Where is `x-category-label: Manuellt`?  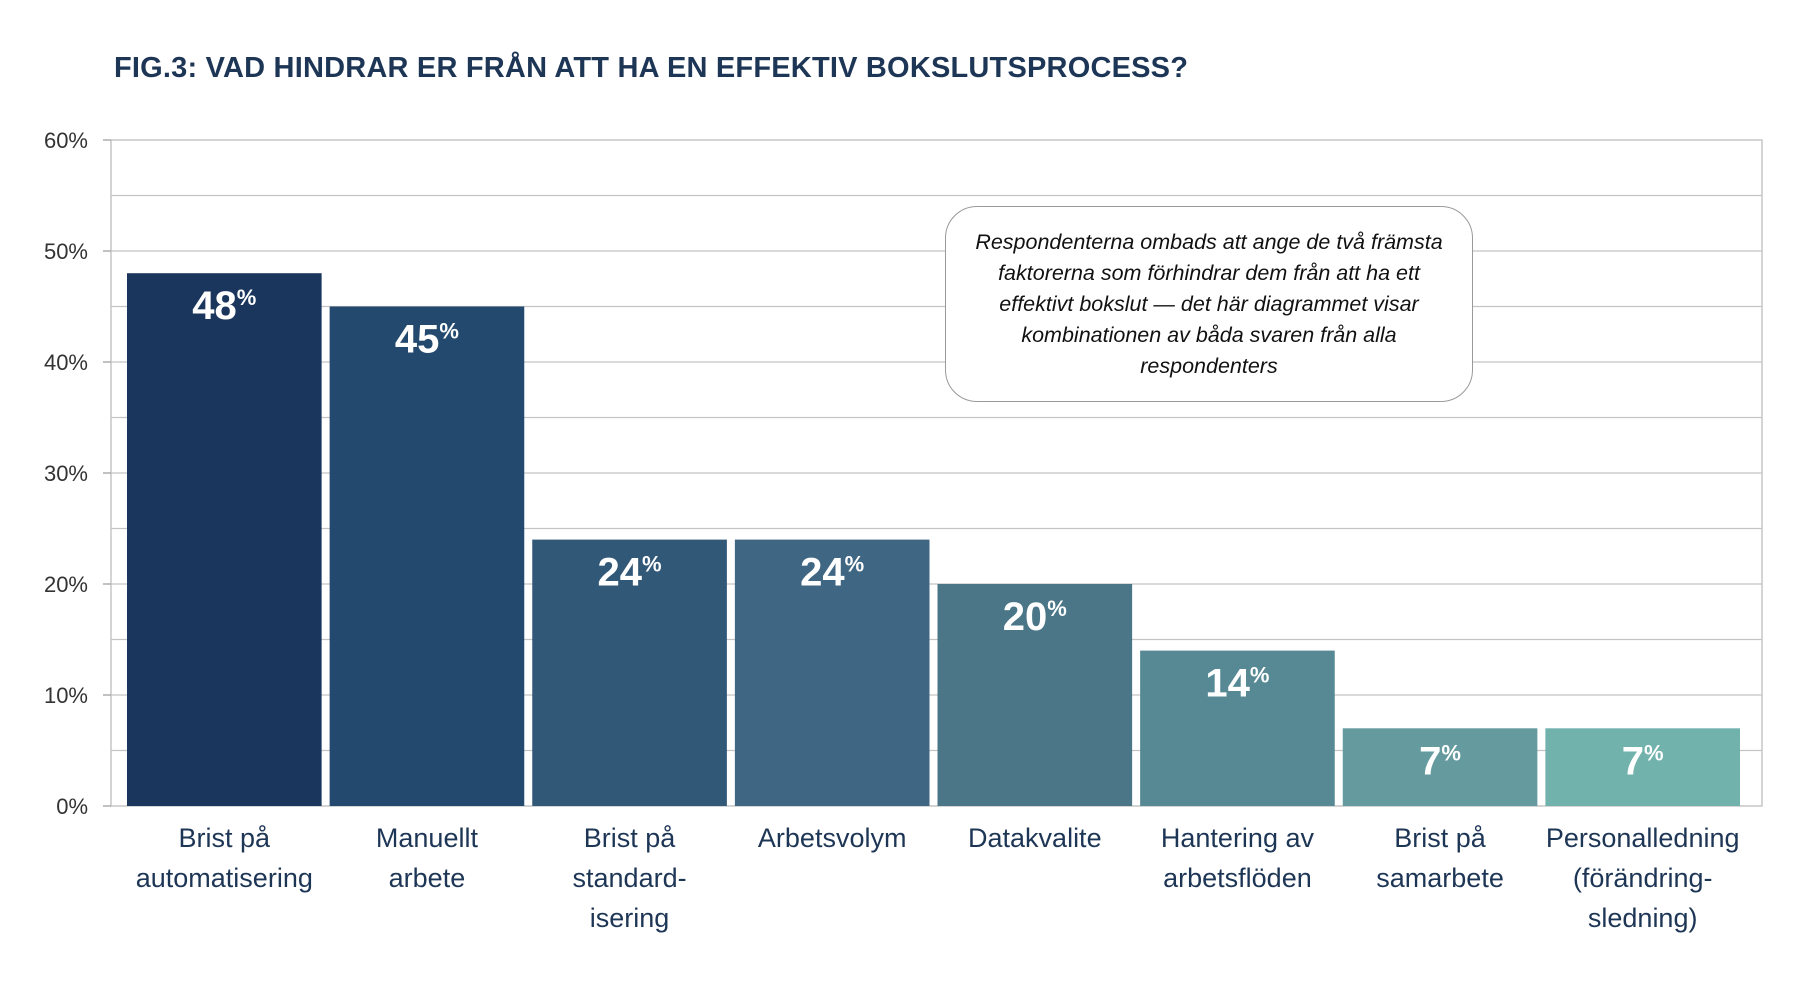
x-category-label: Manuellt is located at coordinates (427, 838).